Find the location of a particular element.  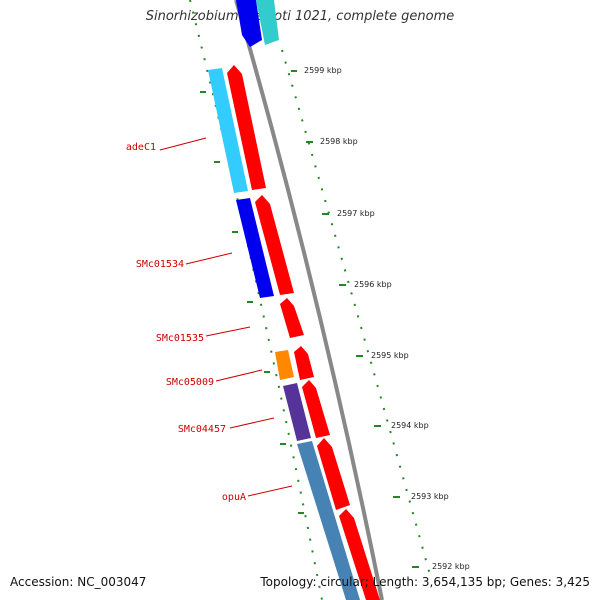

leader-opuA is located at coordinates (270, 491).